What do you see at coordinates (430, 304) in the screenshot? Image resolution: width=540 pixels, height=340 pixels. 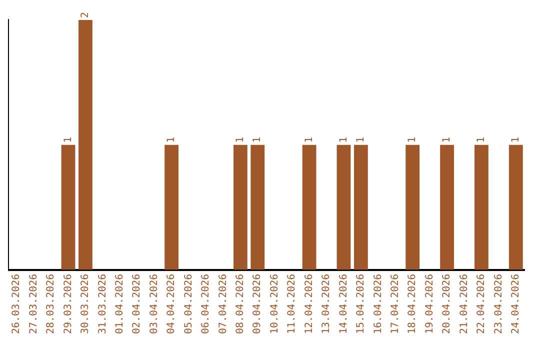 I see `x-tick-label: 19.04.2026` at bounding box center [430, 304].